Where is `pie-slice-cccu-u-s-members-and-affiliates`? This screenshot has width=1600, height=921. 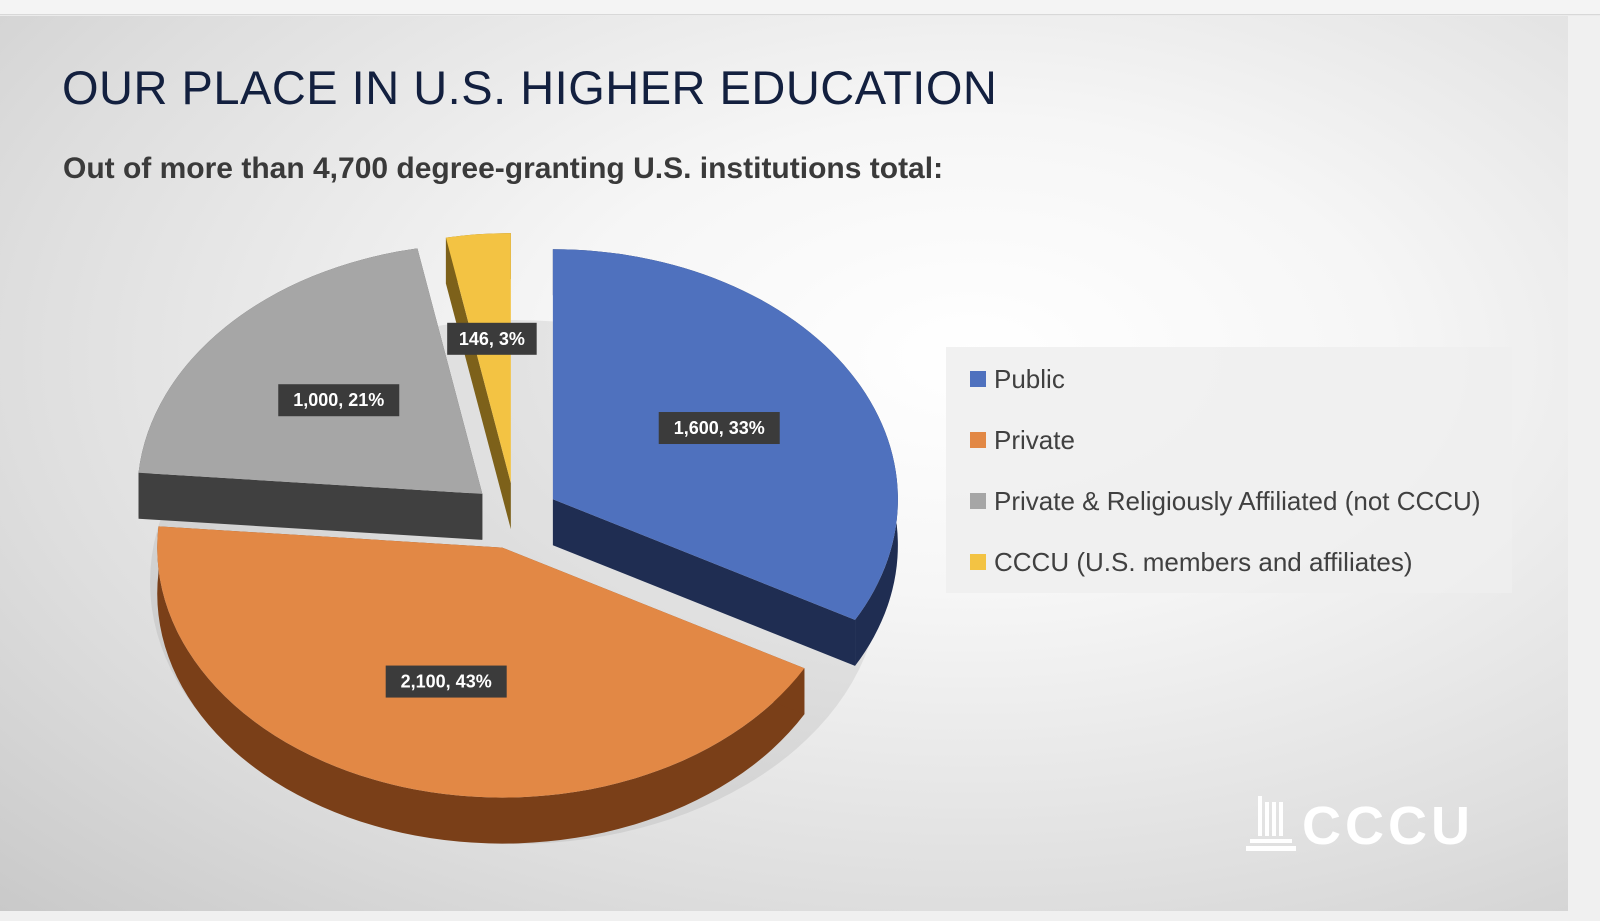
pie-slice-cccu-u-s-members-and-affiliates is located at coordinates (478, 358).